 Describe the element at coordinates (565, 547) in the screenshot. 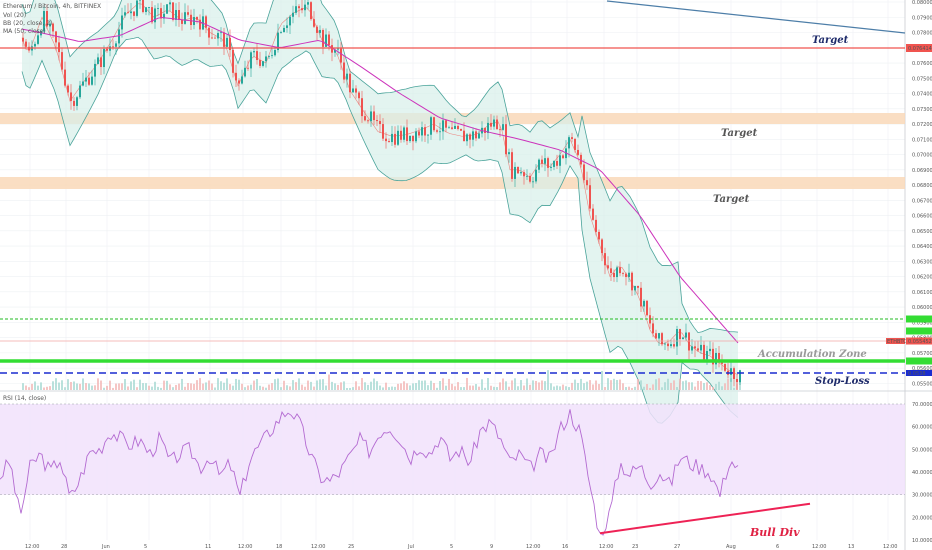

I see `time-tick-label: 16` at that location.